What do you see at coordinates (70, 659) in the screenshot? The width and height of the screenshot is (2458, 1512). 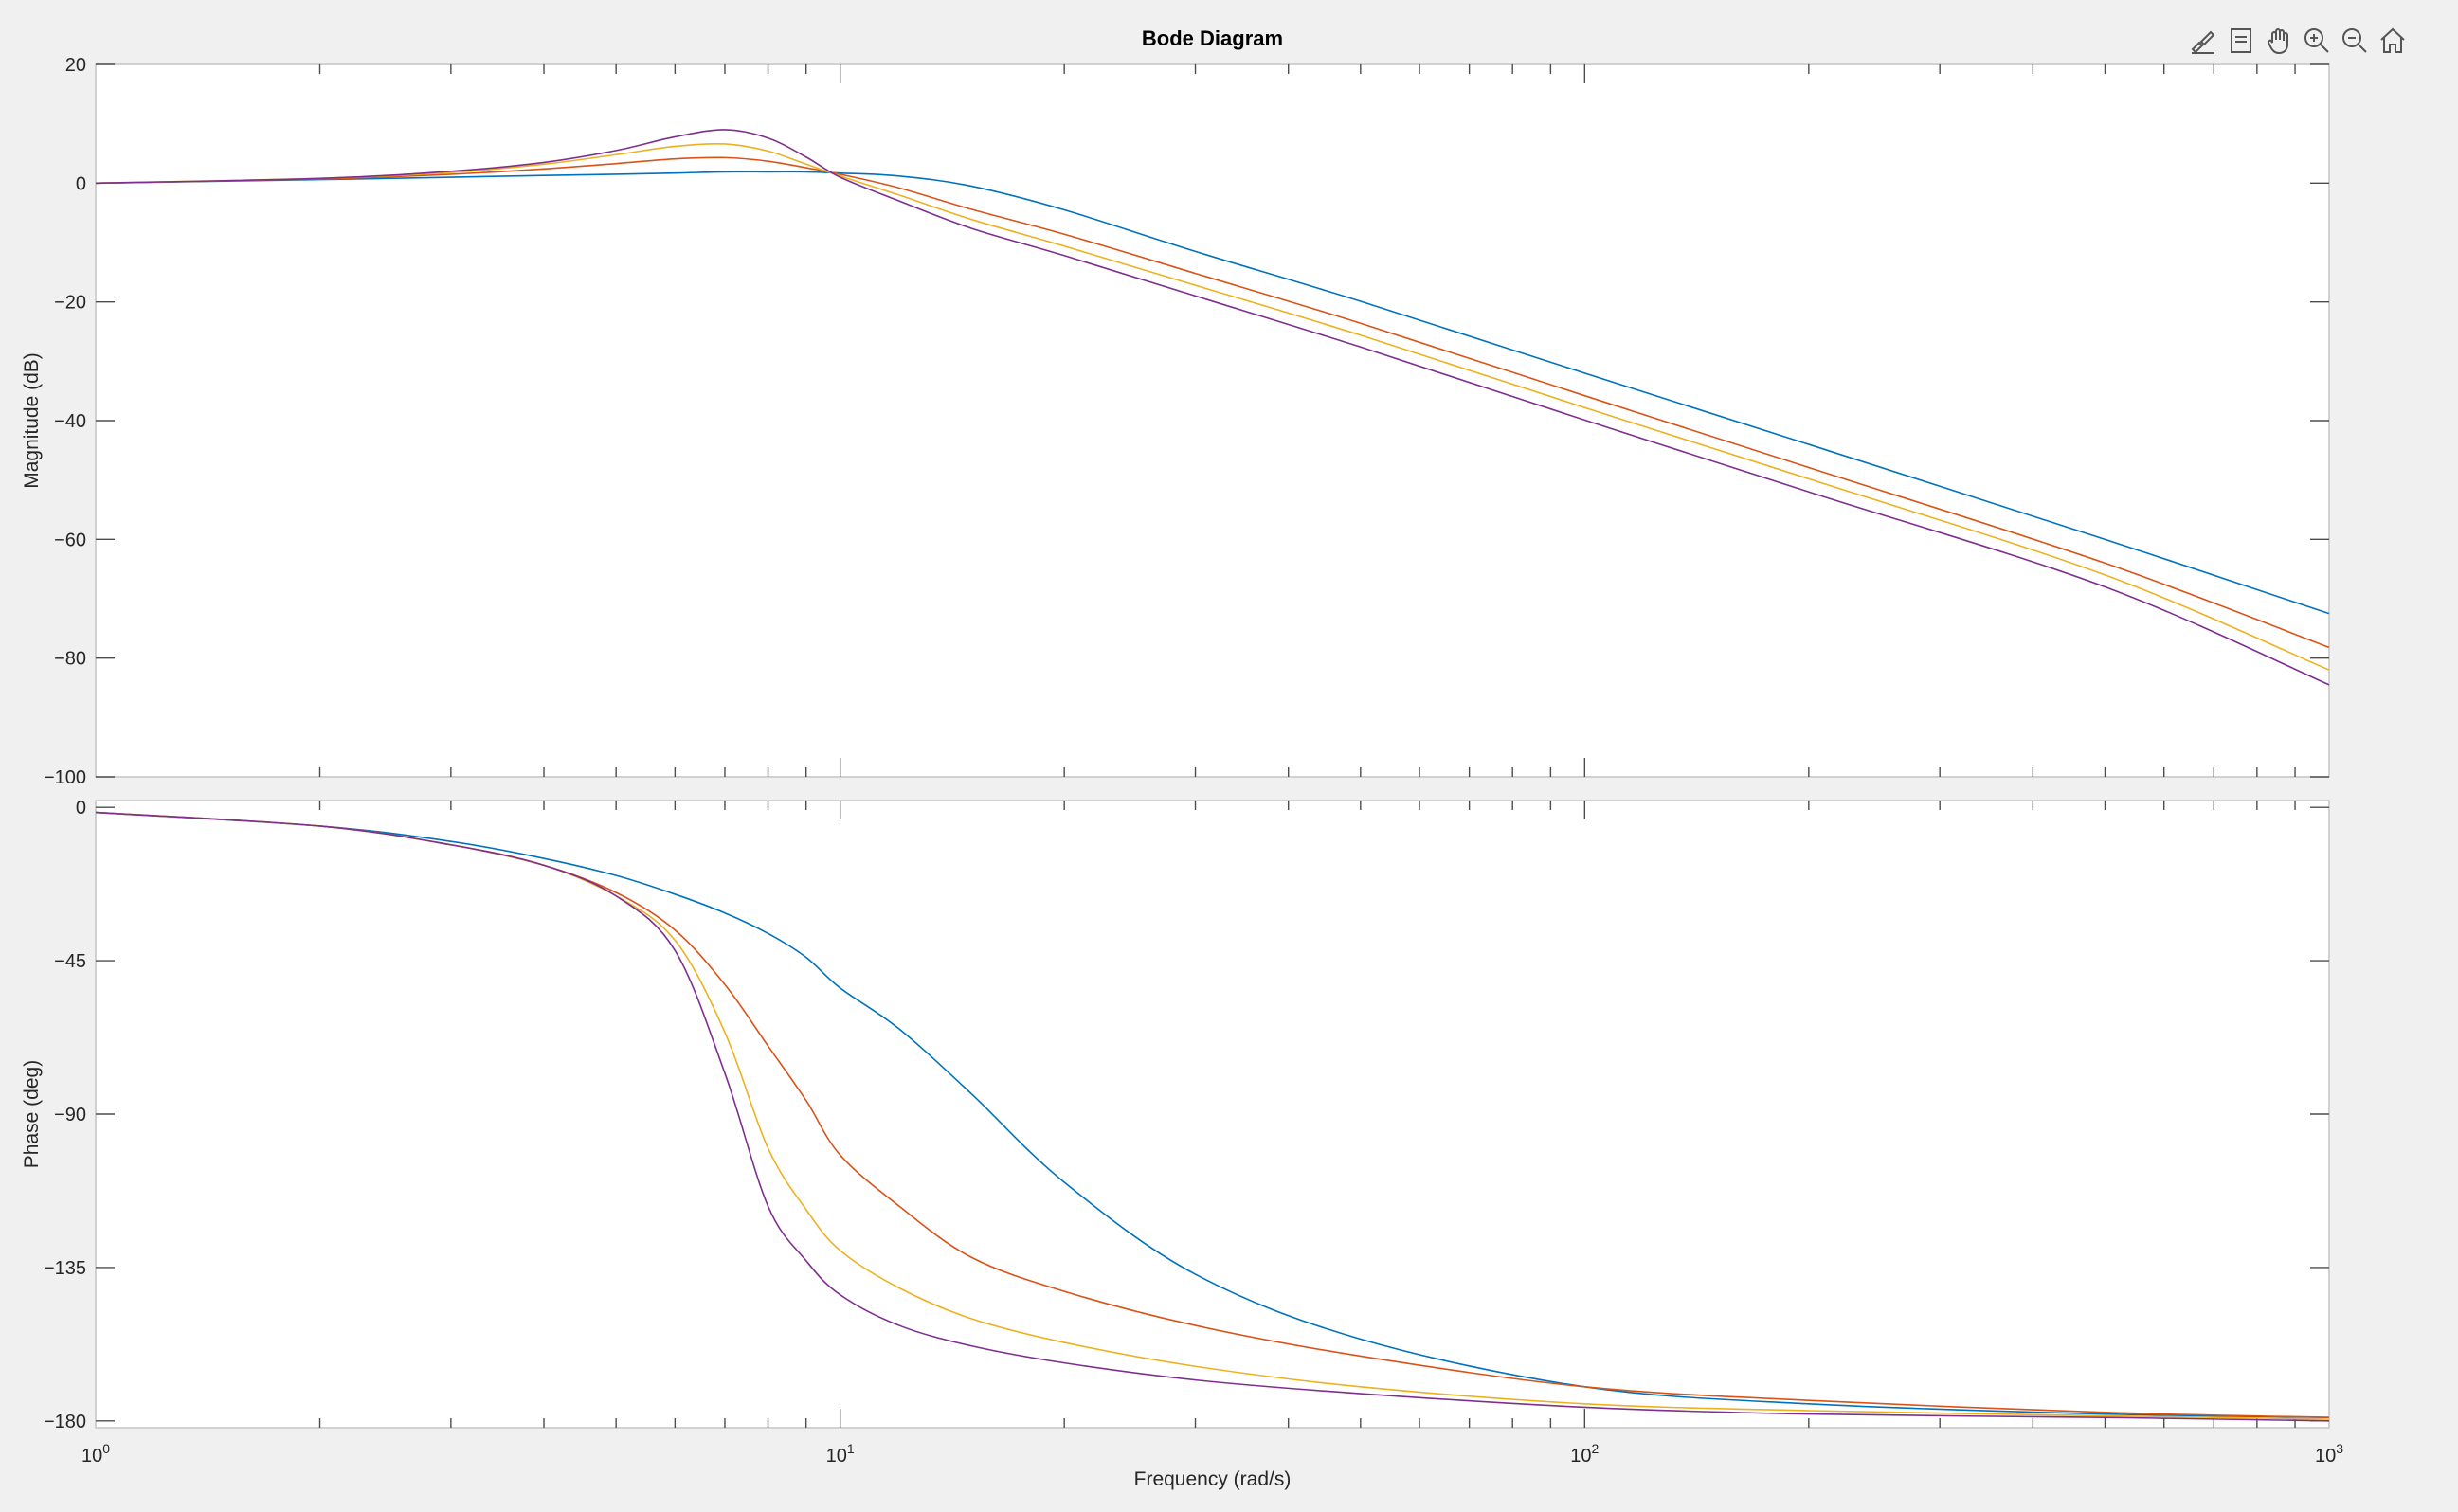 I see `y-tick-label: −80` at bounding box center [70, 659].